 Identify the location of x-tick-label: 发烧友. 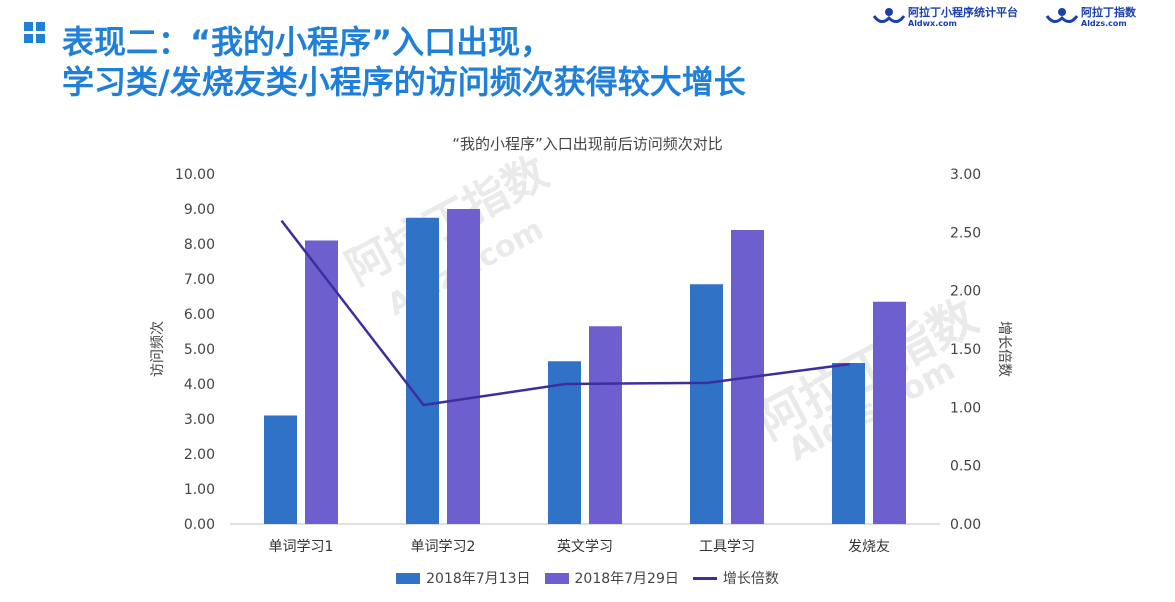
(869, 547).